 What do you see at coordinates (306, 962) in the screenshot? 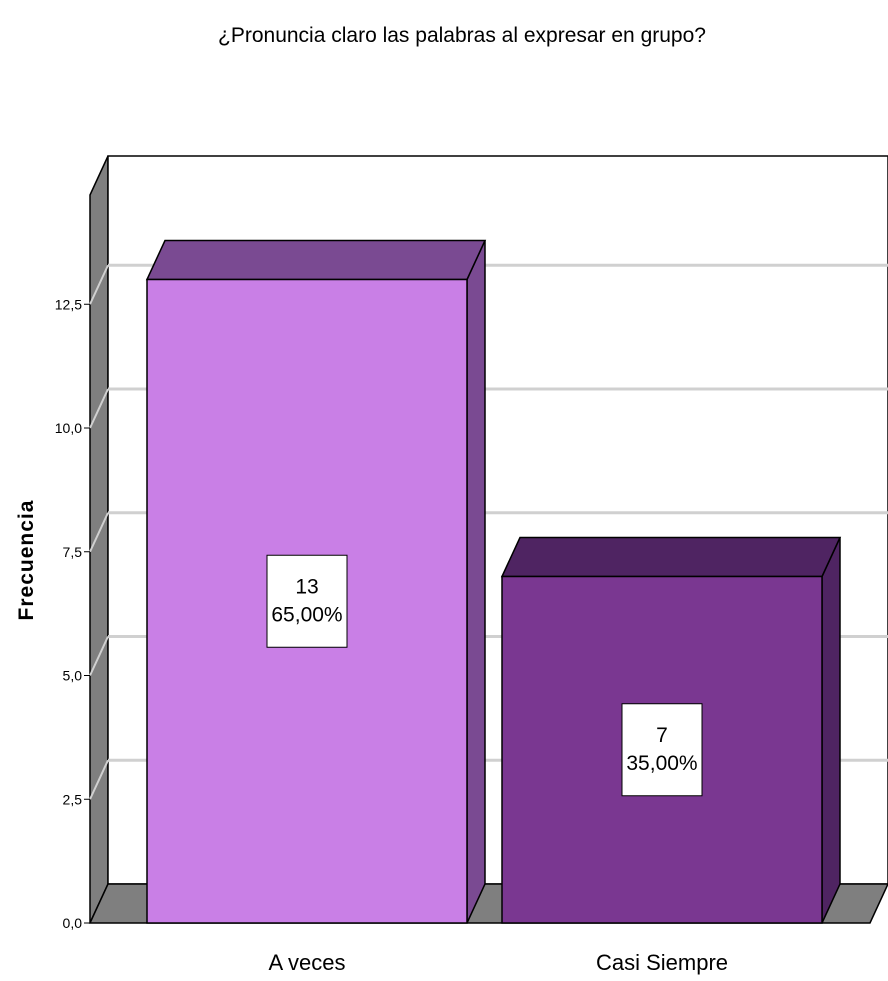
I see `x-category-label: A veces` at bounding box center [306, 962].